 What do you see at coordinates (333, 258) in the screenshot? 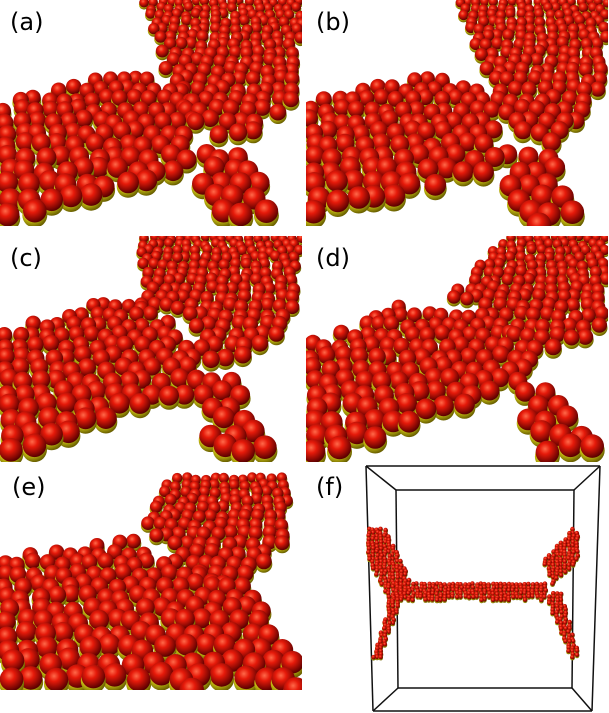
I see `panel-label: (d)` at bounding box center [333, 258].